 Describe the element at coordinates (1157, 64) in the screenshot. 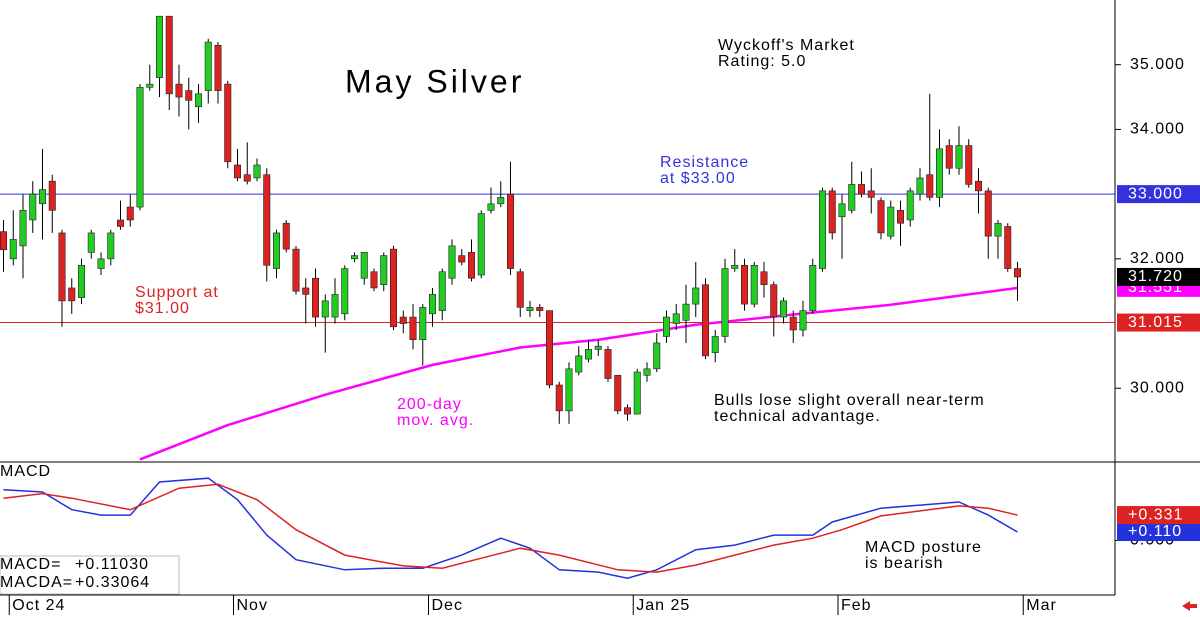

I see `y-tick-label: 35.000` at that location.